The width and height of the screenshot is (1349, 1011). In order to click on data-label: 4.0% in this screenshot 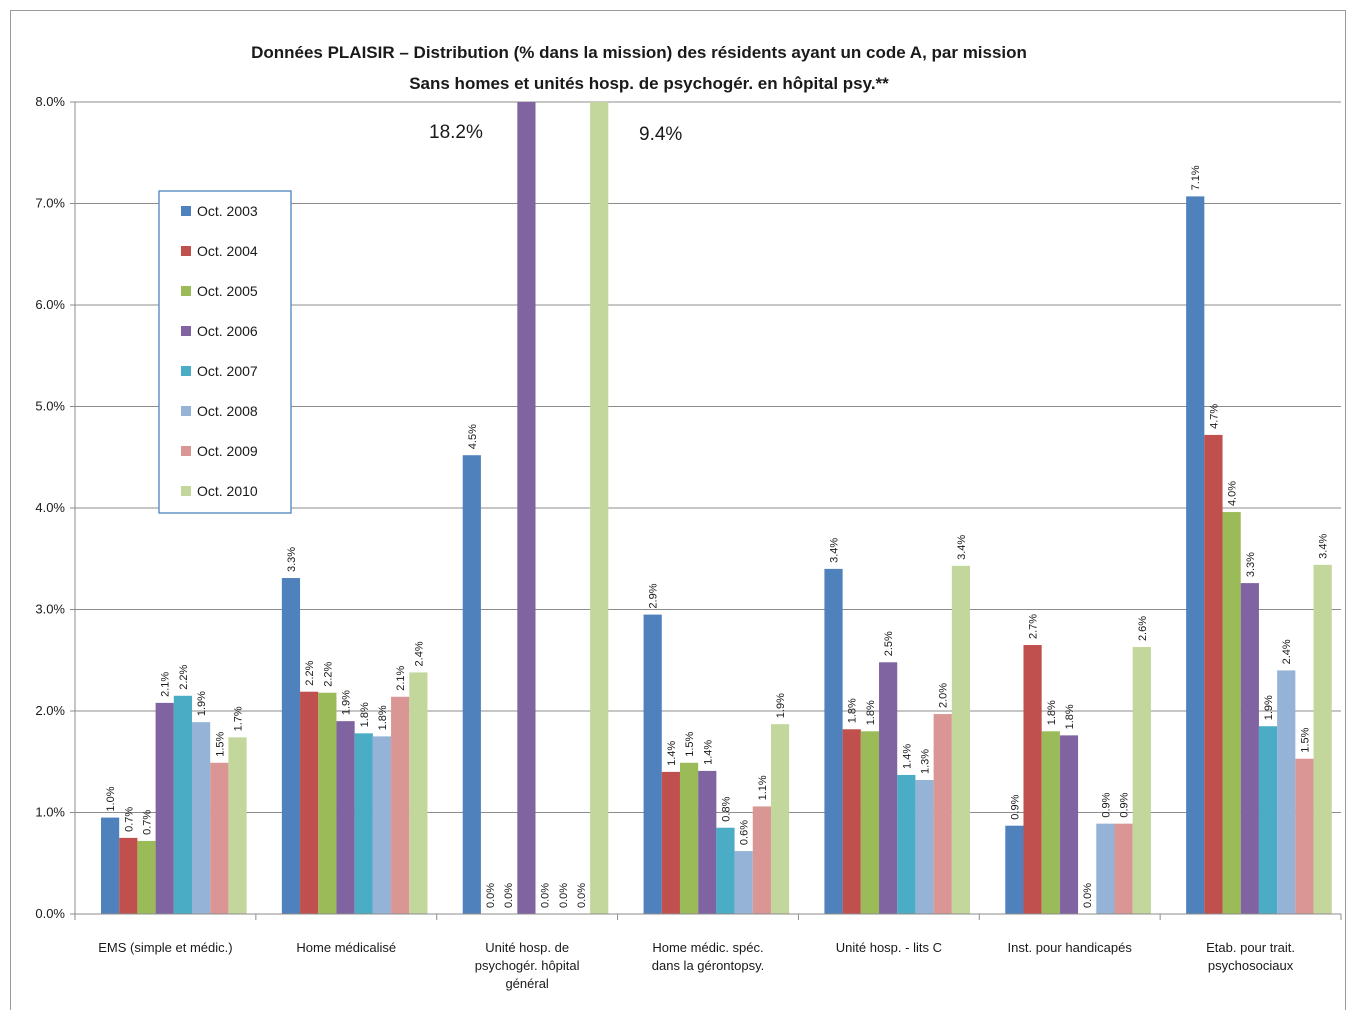, I will do `click(1233, 493)`.